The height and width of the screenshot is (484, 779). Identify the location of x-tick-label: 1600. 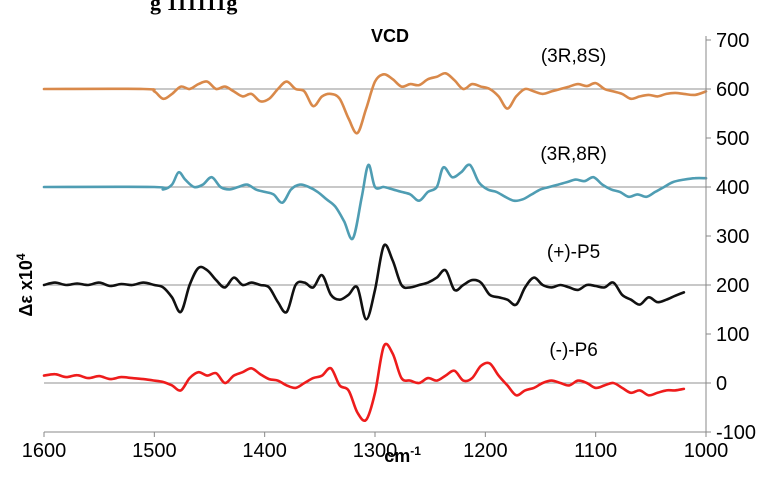
(44, 451).